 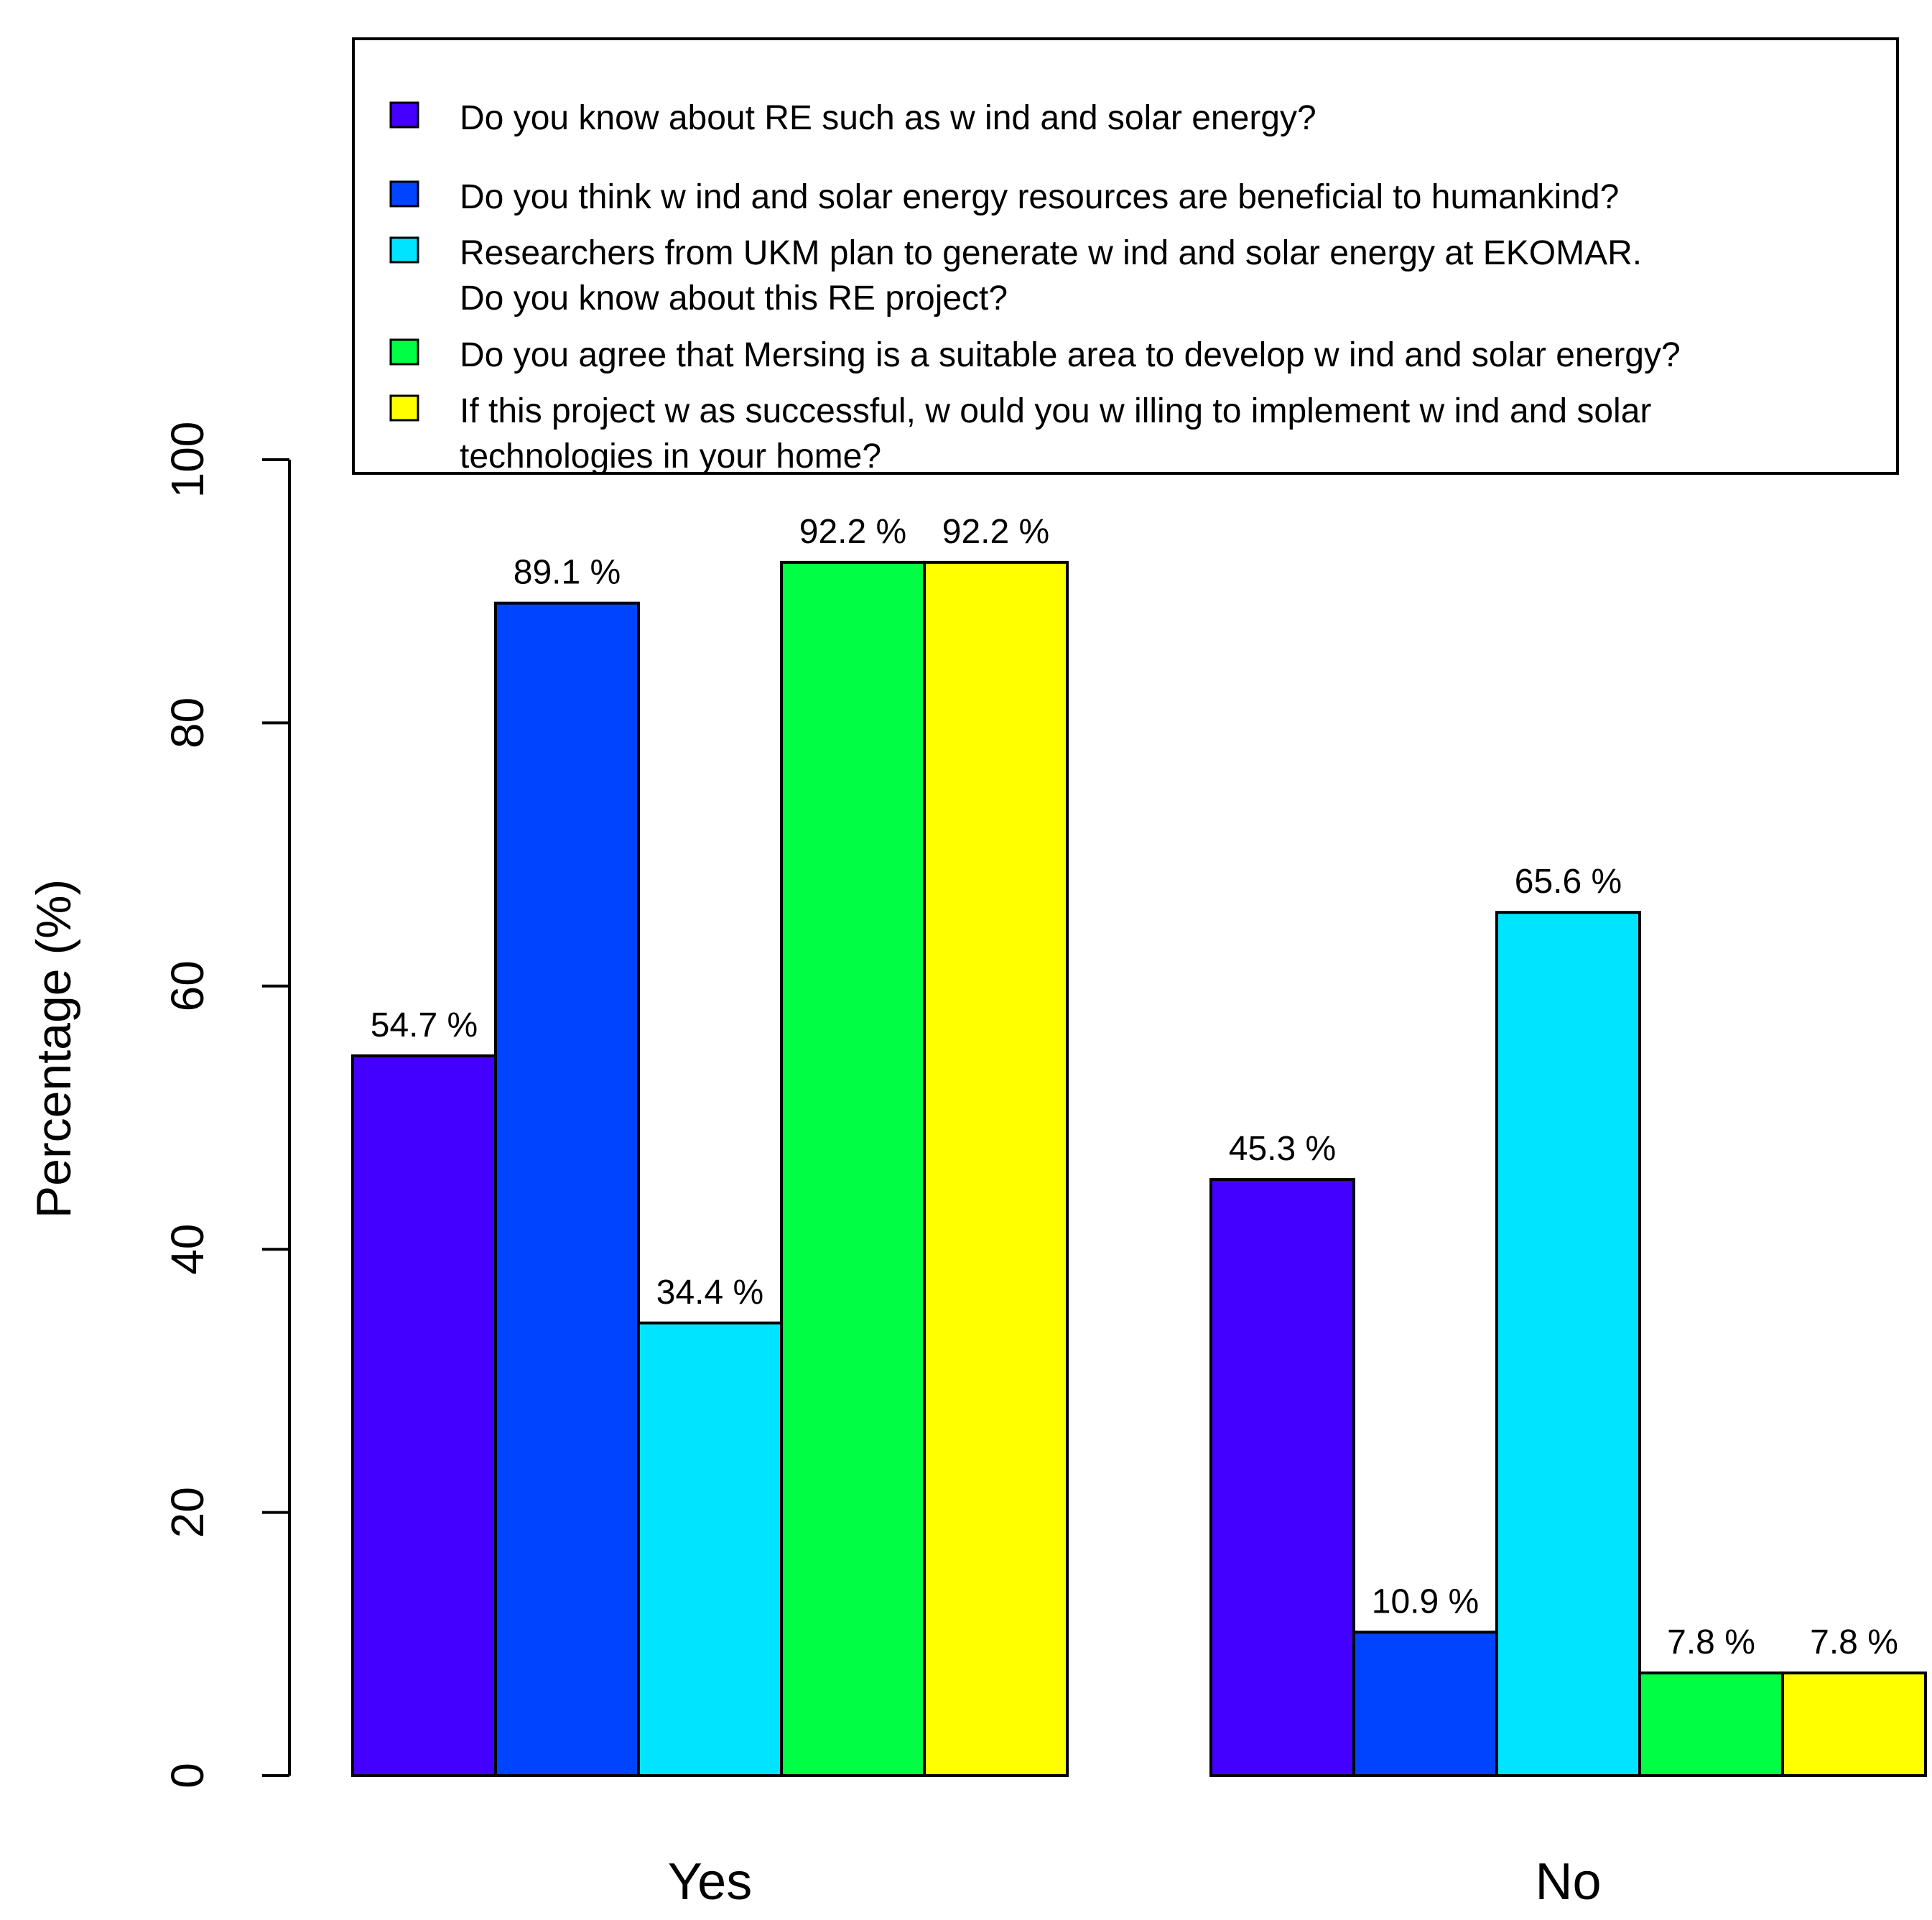 What do you see at coordinates (227, 1105) in the screenshot?
I see `y-axis: 0 20 40 60 80 100` at bounding box center [227, 1105].